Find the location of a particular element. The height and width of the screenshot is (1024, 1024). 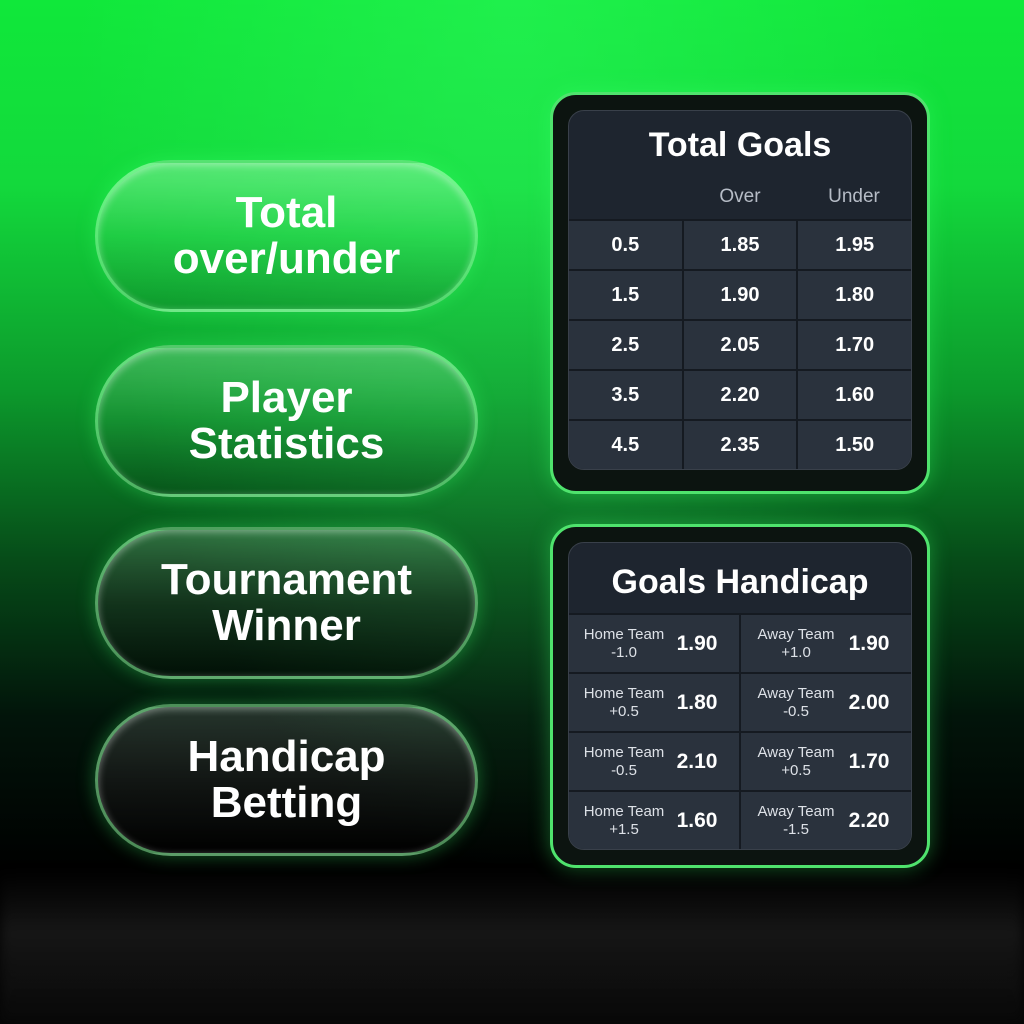

label: Statistics is located at coordinates (286, 443).